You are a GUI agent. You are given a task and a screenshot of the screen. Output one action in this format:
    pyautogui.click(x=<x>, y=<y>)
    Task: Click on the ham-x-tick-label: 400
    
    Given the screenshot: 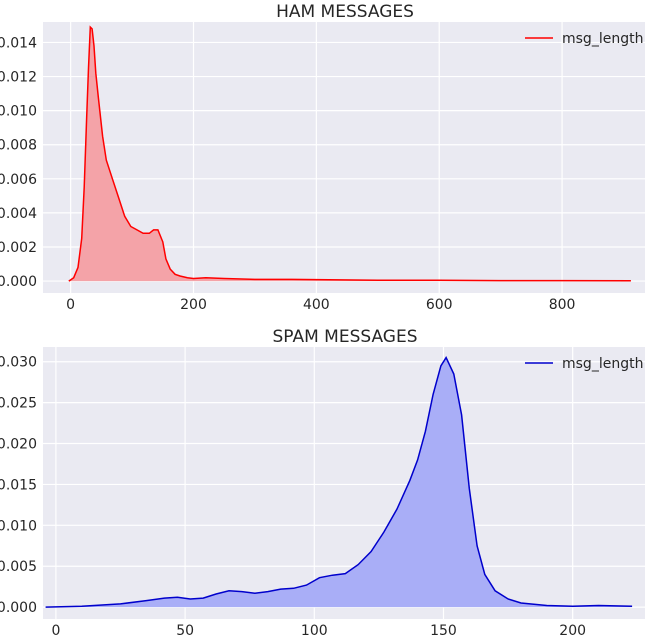 What is the action you would take?
    pyautogui.click(x=316, y=305)
    